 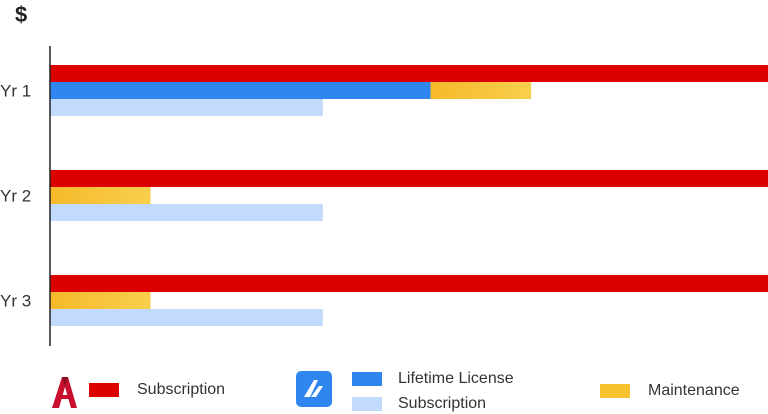 I want to click on bricscad-logo-icon, so click(x=314, y=389).